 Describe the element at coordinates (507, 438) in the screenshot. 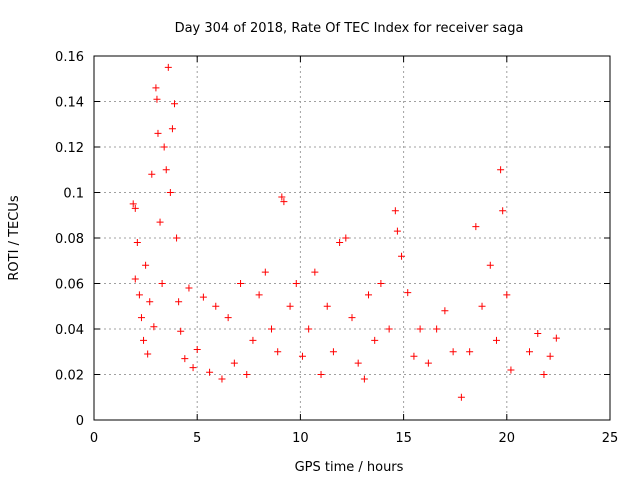

I see `x-tick-label: 20` at that location.